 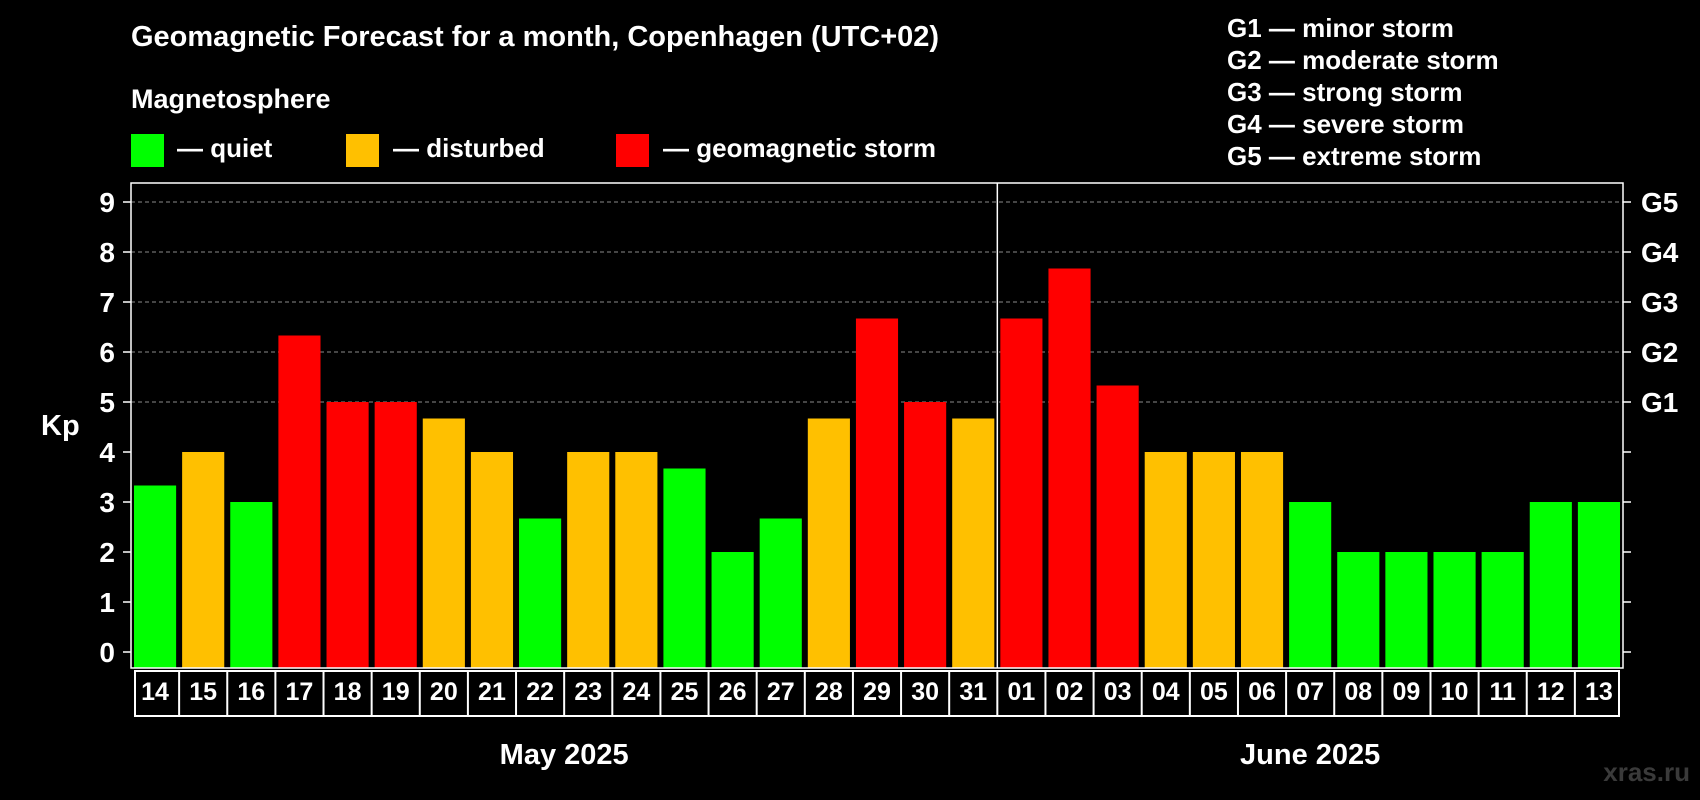 I want to click on y-tick-label-1: 1, so click(x=107, y=602).